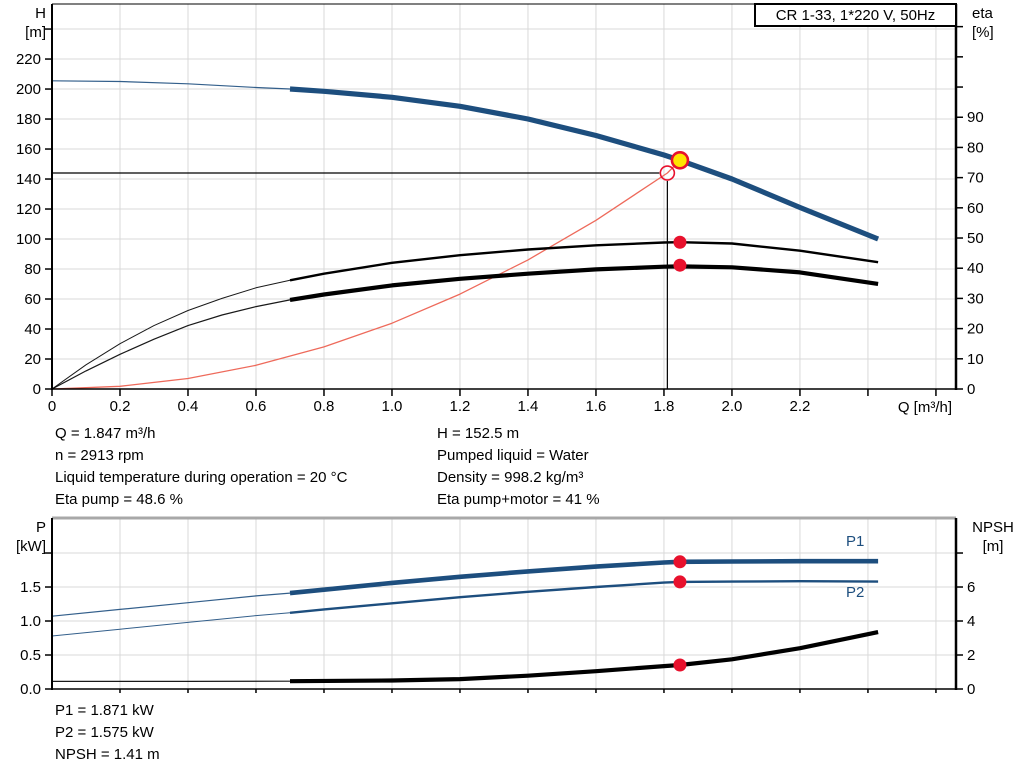 The height and width of the screenshot is (781, 1024). What do you see at coordinates (104, 710) in the screenshot?
I see `info-line-p1: P1 = 1.871 kW` at bounding box center [104, 710].